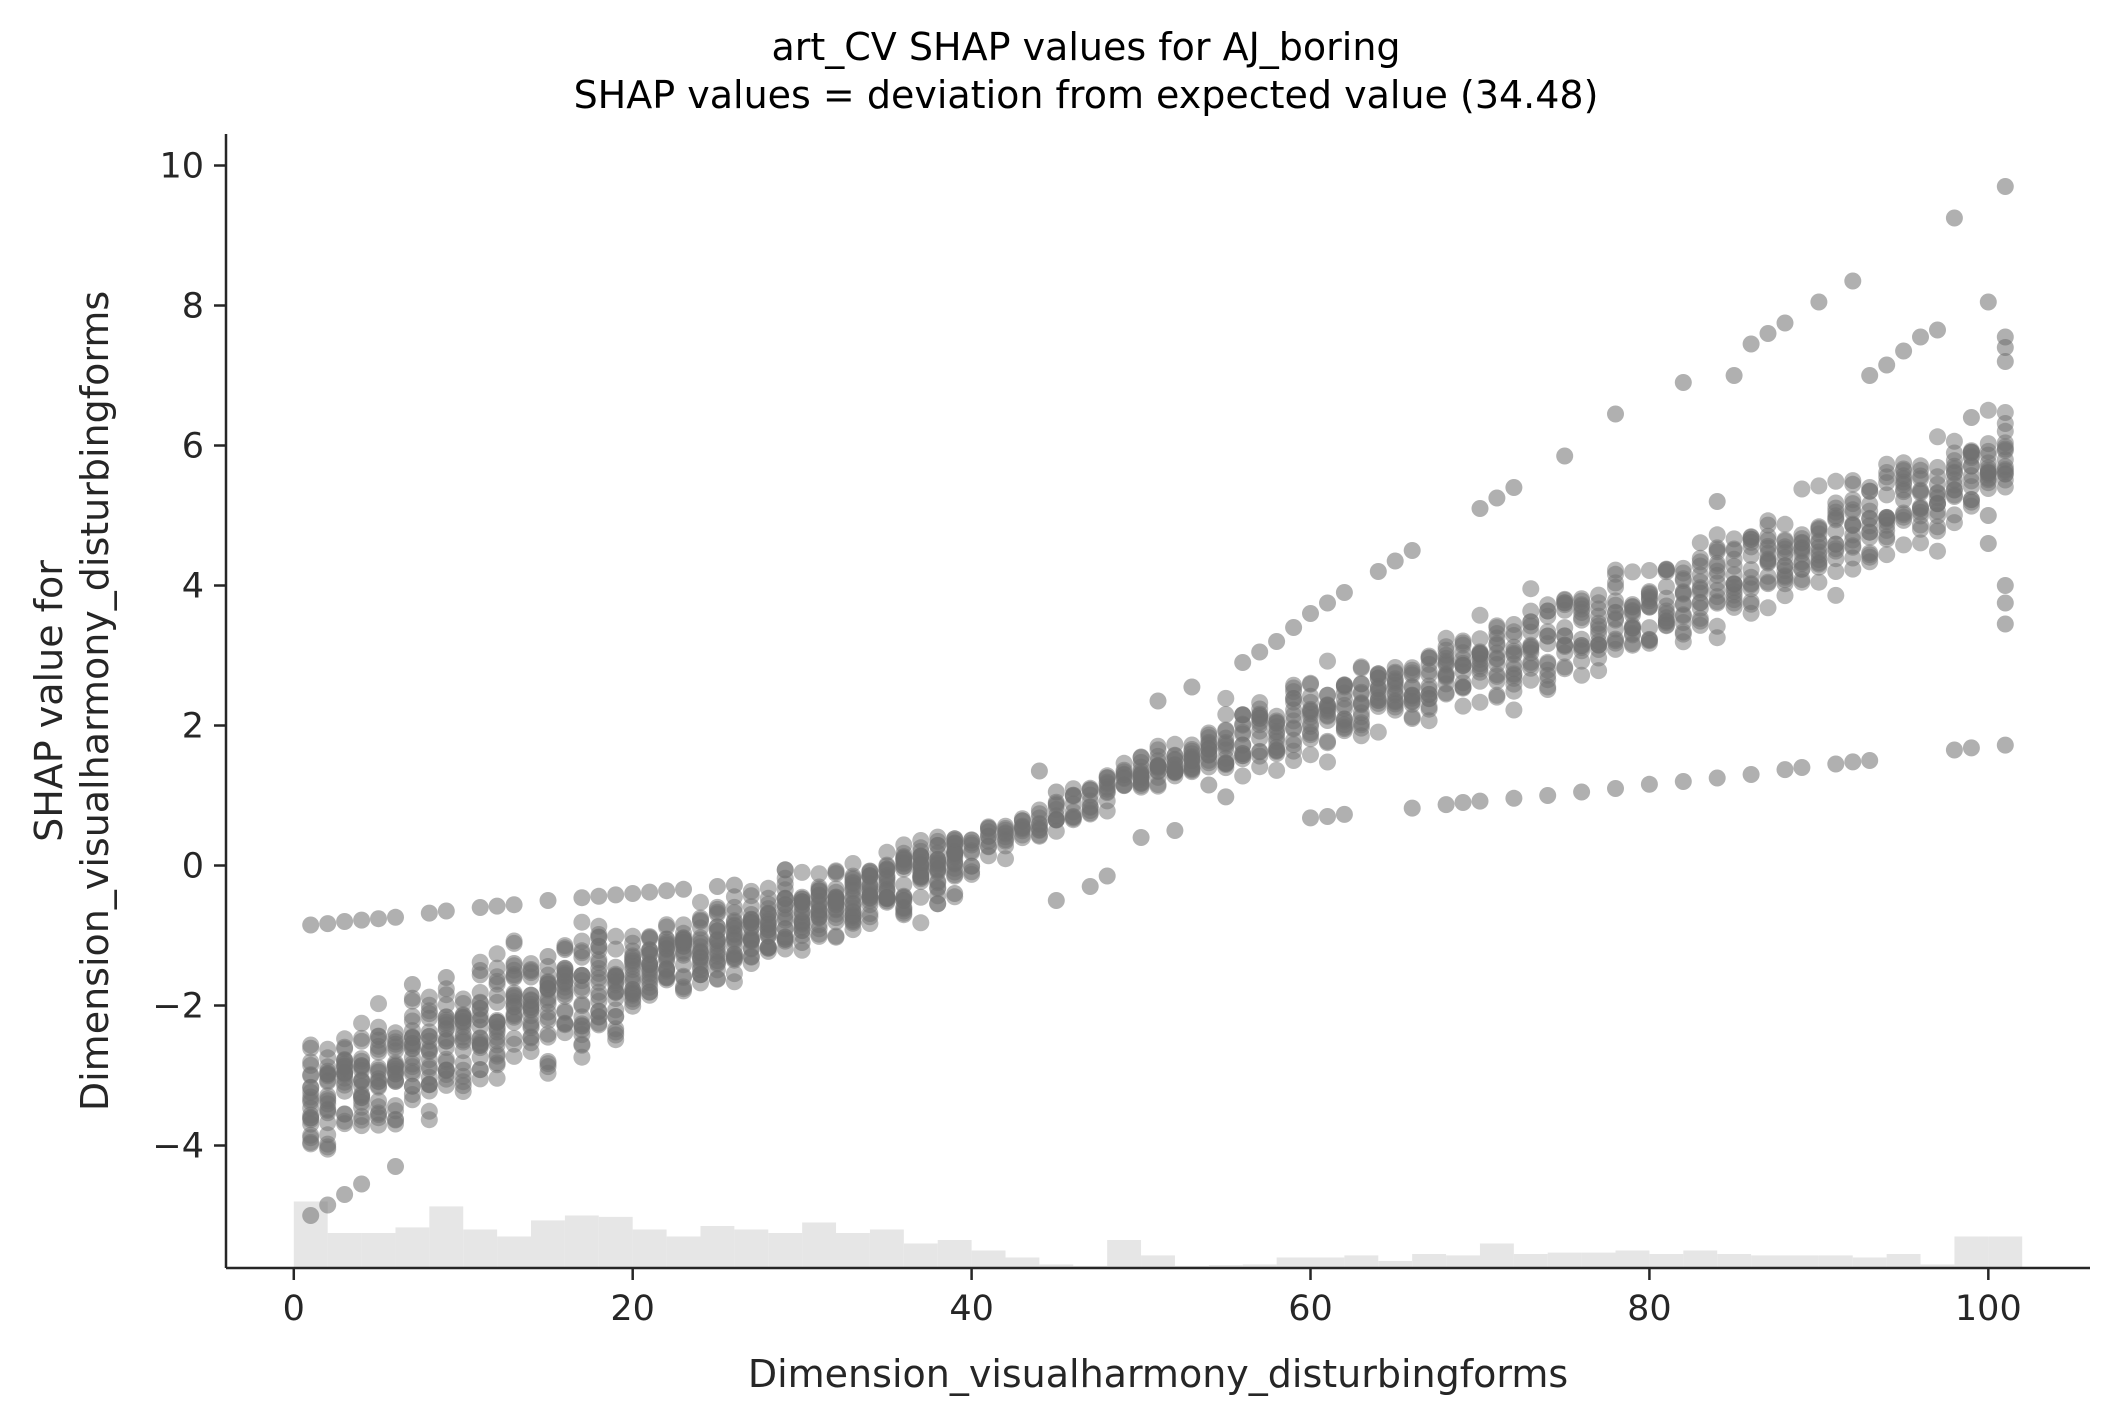 The image size is (2114, 1422). Describe the element at coordinates (1152, 1298) in the screenshot. I see `x-axis-ticks: 0 20 40 60 80 100` at that location.